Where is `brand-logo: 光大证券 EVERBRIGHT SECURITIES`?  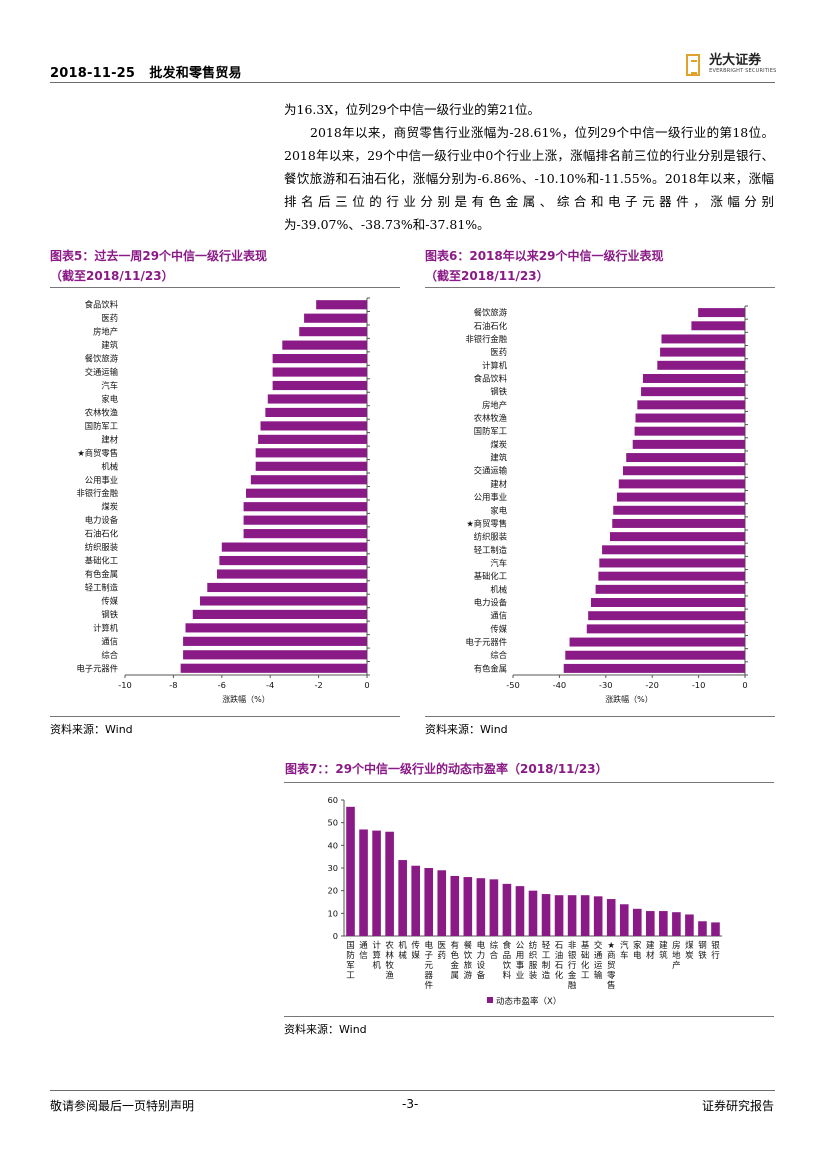
brand-logo: 光大证券 EVERBRIGHT SECURITIES is located at coordinates (731, 65).